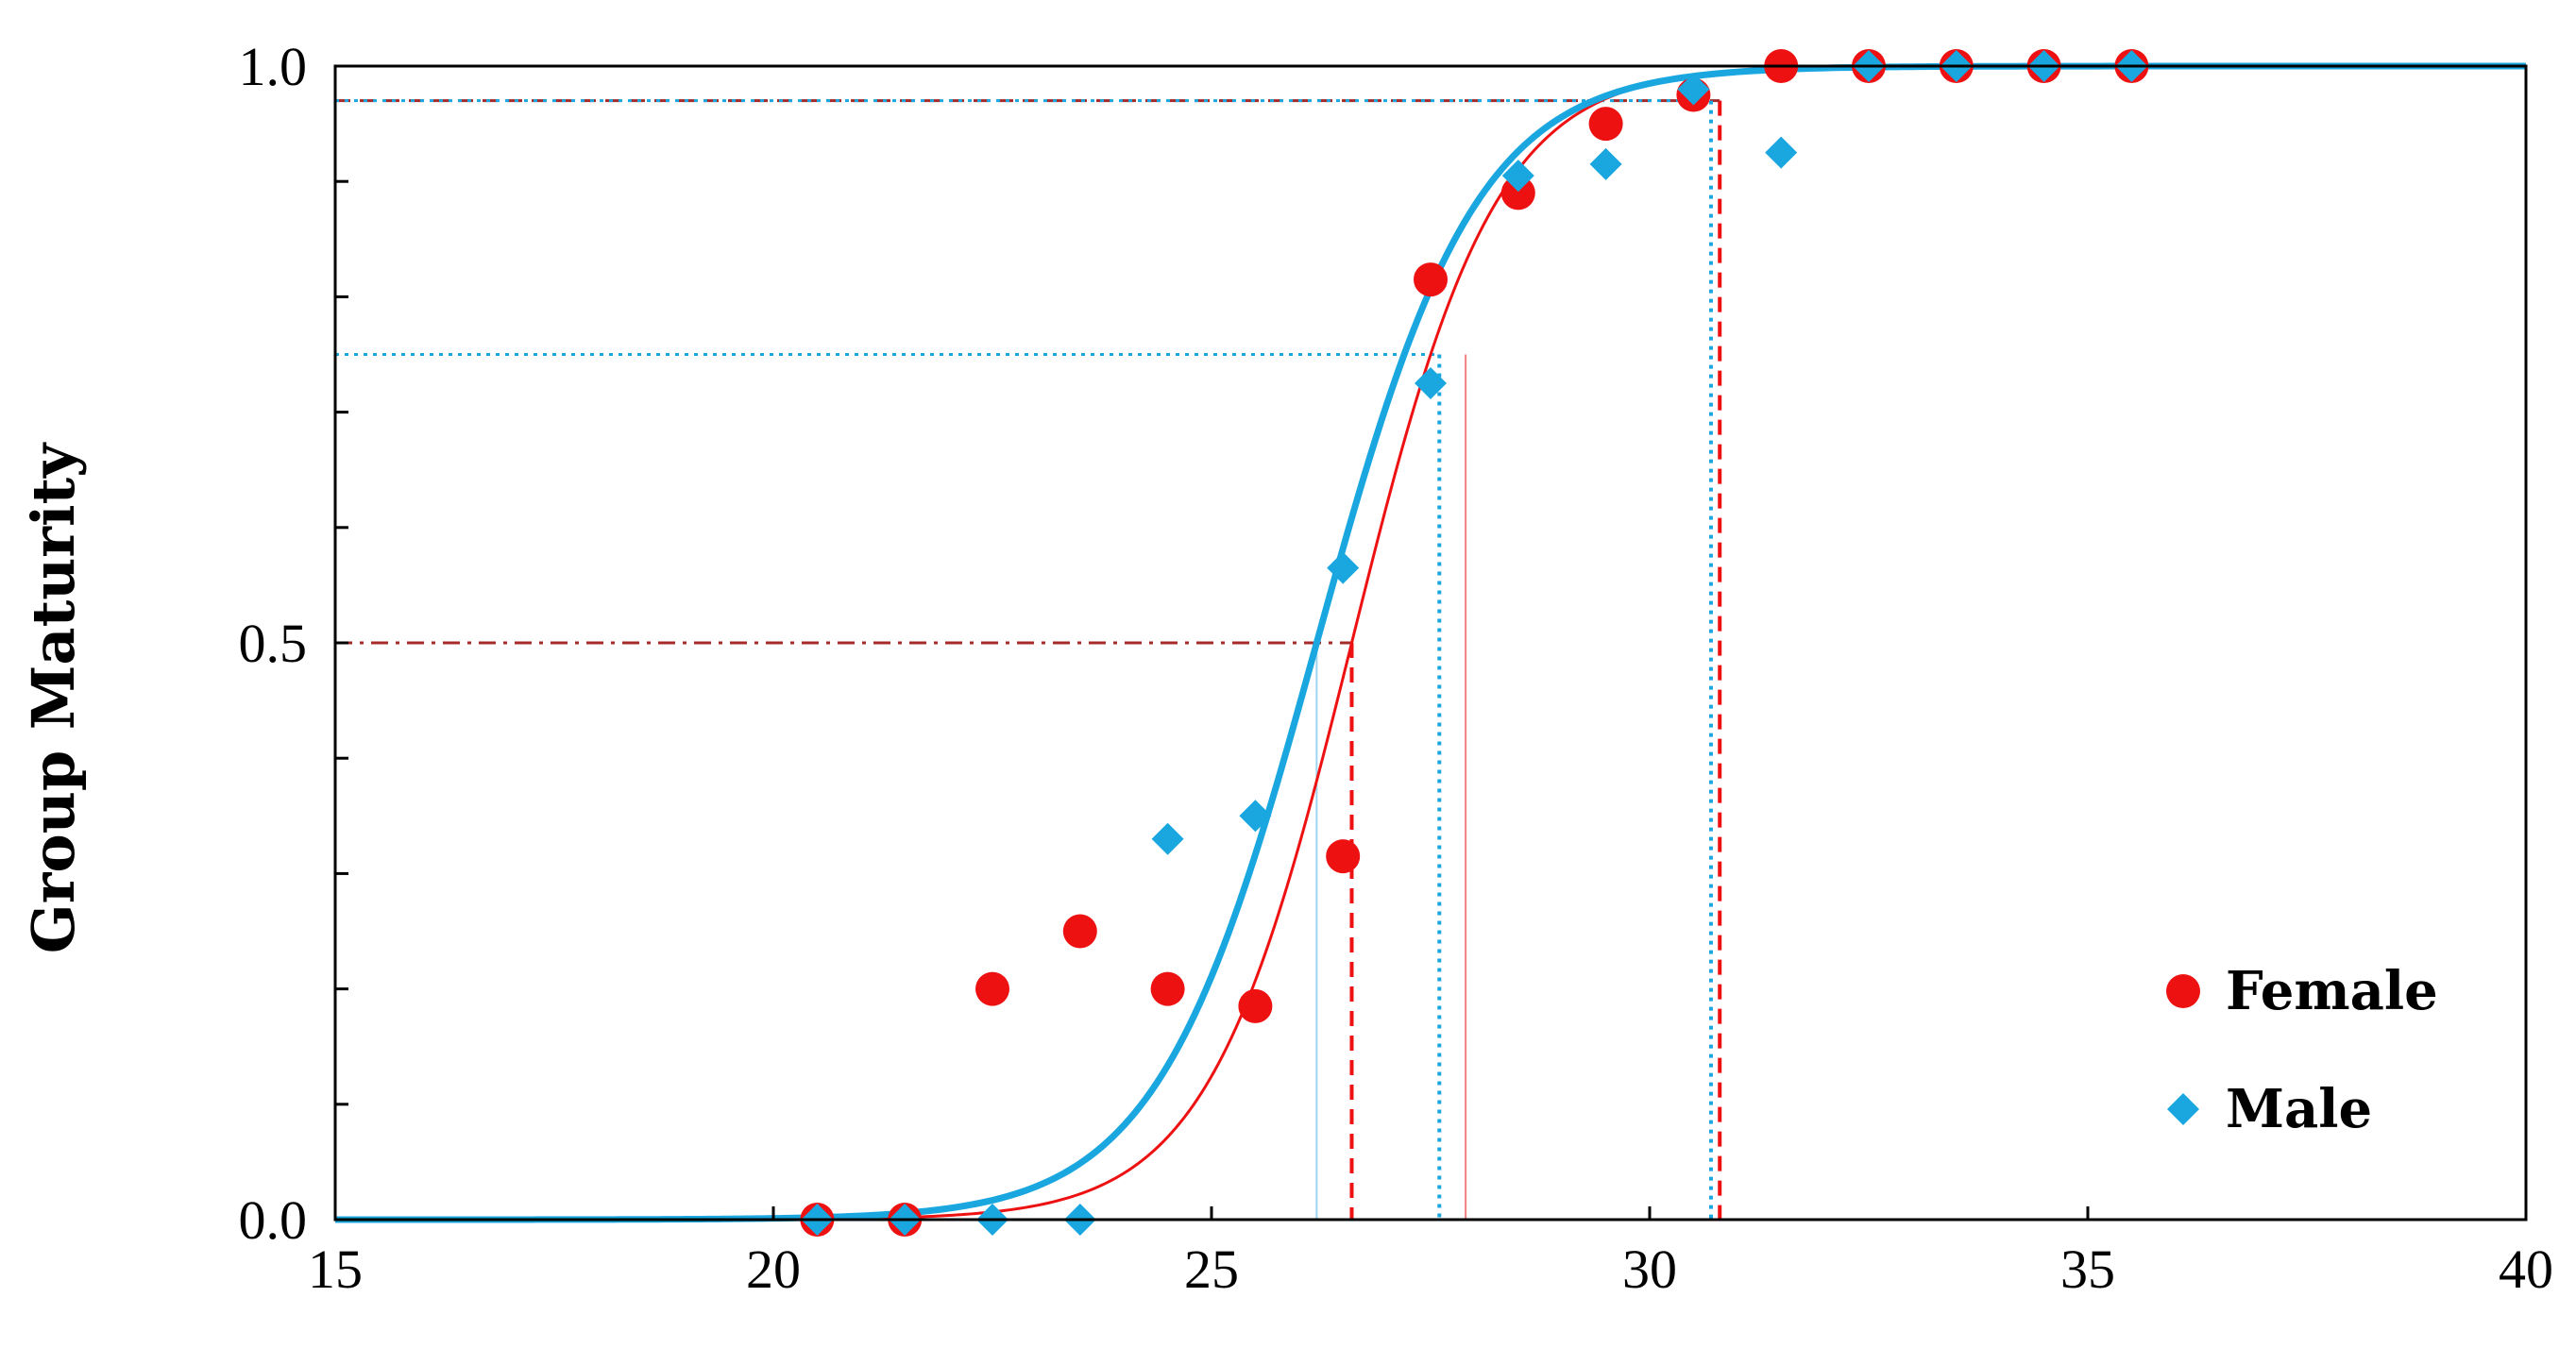  What do you see at coordinates (335, 1269) in the screenshot?
I see `x-tick-label-0: 15` at bounding box center [335, 1269].